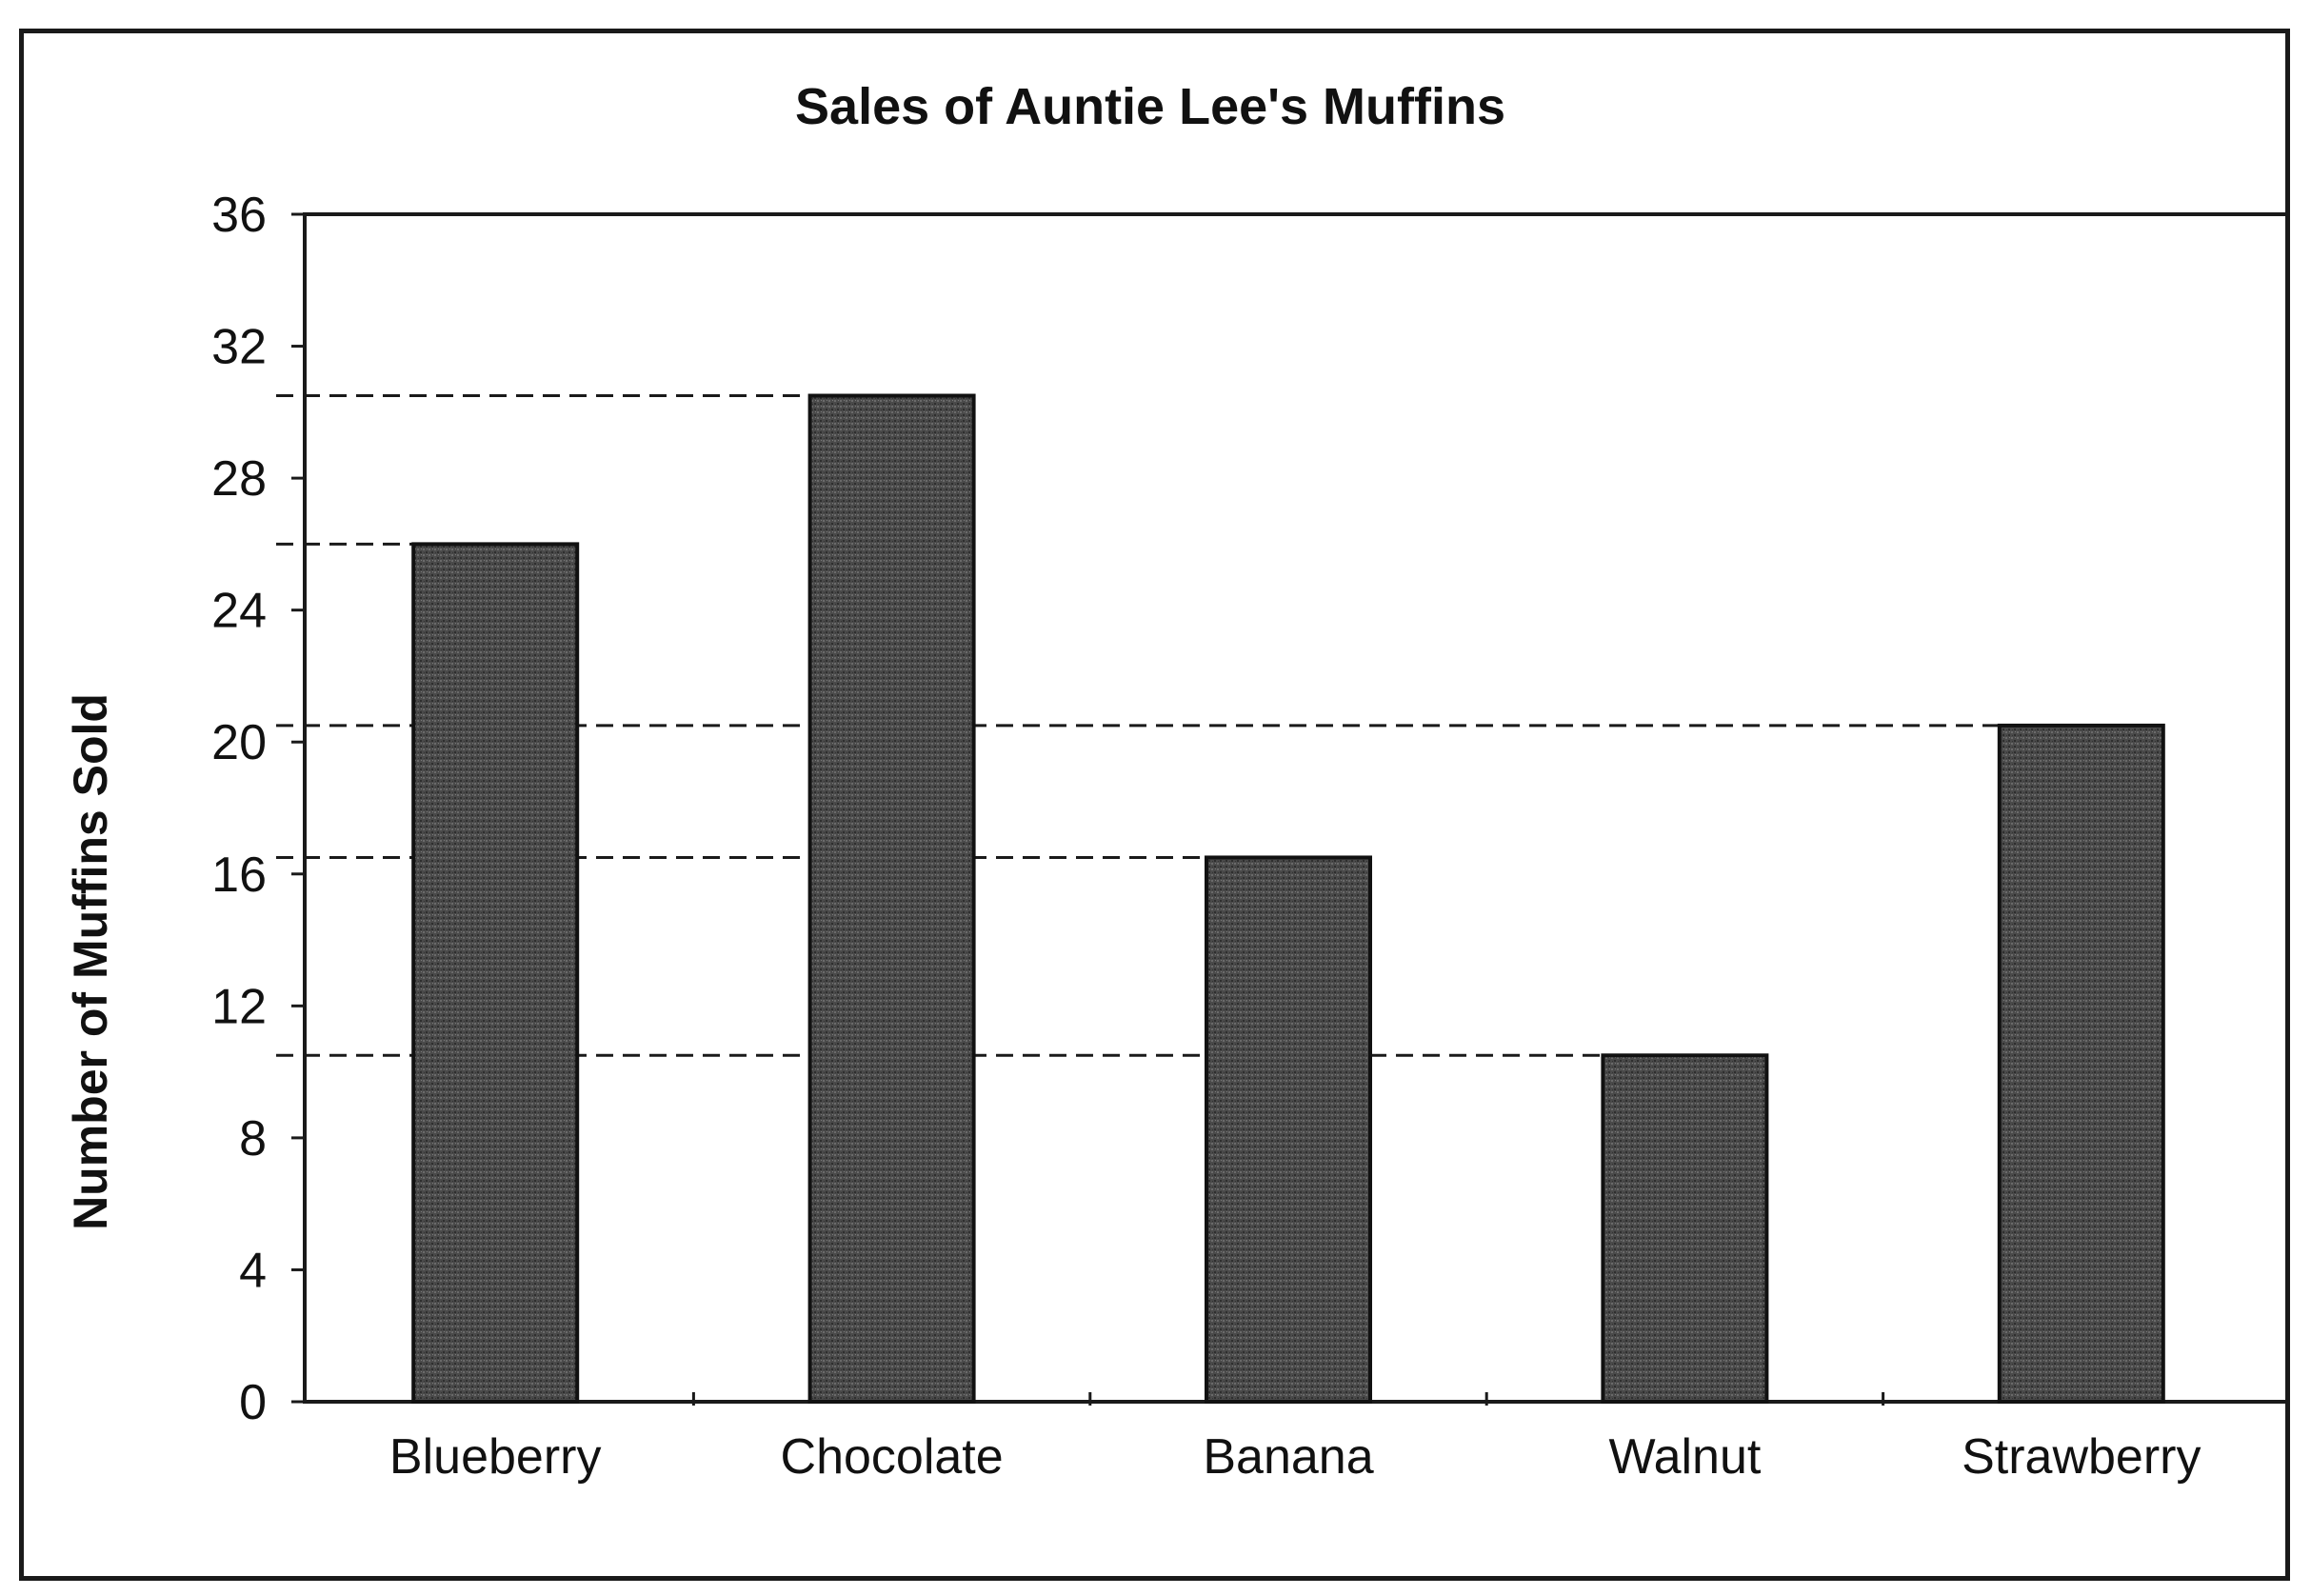 Image resolution: width=2311 pixels, height=1596 pixels. What do you see at coordinates (1685, 1228) in the screenshot?
I see `bar-walnut` at bounding box center [1685, 1228].